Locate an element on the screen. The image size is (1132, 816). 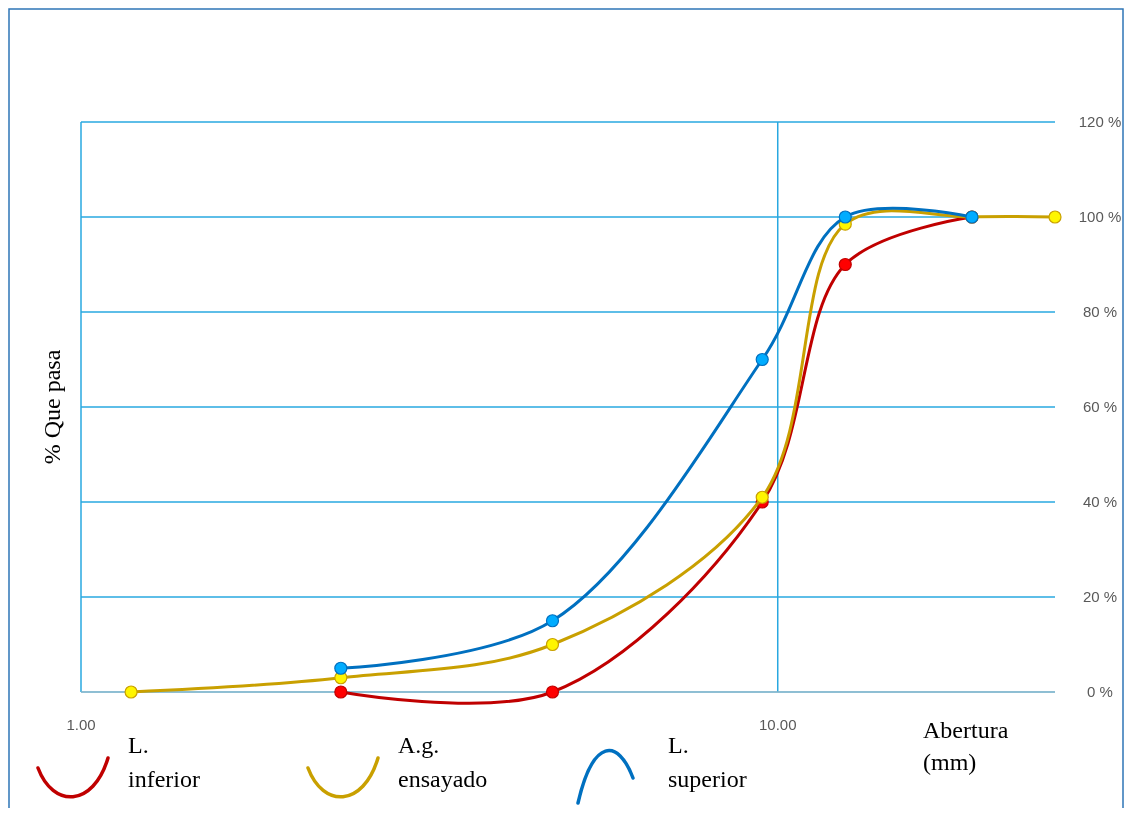
x-tick-label: 1.00 is located at coordinates (81, 724).